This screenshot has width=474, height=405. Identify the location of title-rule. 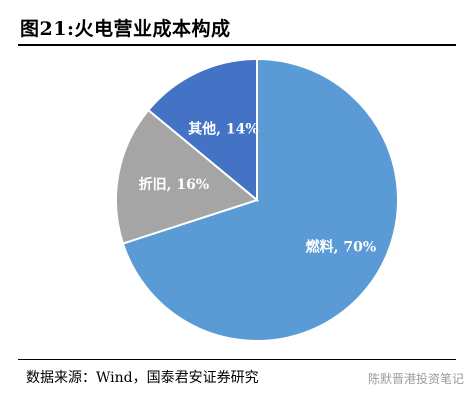
(237, 45).